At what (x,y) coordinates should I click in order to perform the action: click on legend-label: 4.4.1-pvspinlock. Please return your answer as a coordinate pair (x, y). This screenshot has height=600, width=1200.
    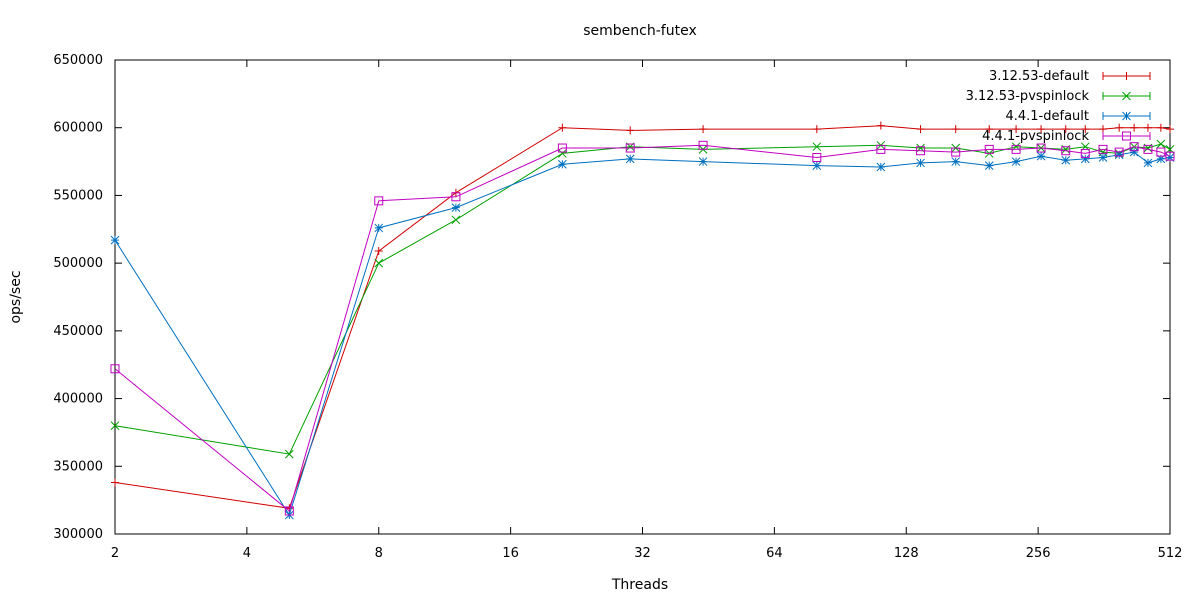
    Looking at the image, I should click on (1035, 136).